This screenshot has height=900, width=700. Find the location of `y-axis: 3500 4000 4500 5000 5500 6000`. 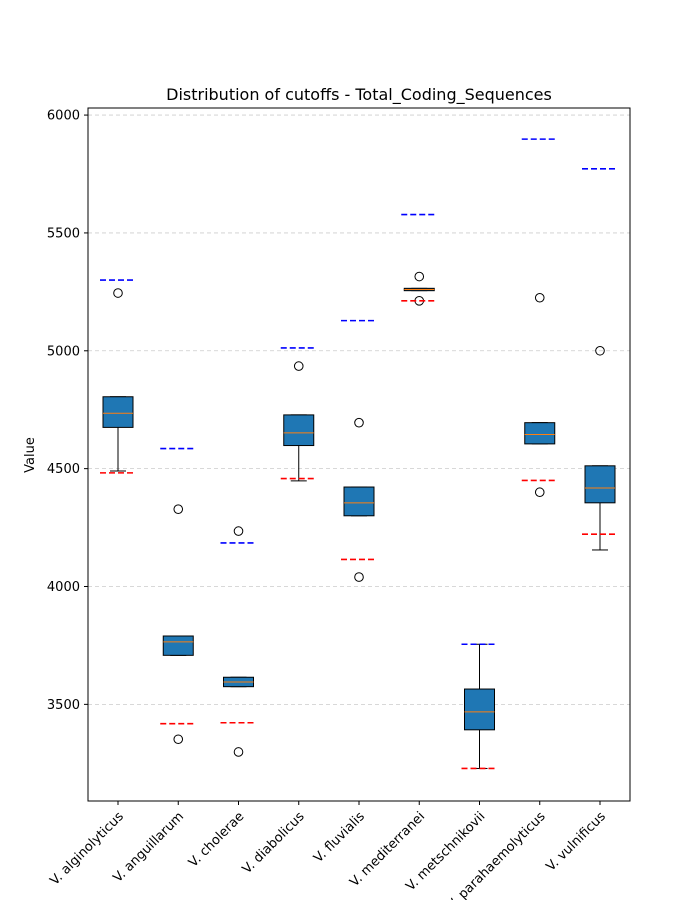

y-axis: 3500 4000 4500 5000 5500 6000 is located at coordinates (67, 411).